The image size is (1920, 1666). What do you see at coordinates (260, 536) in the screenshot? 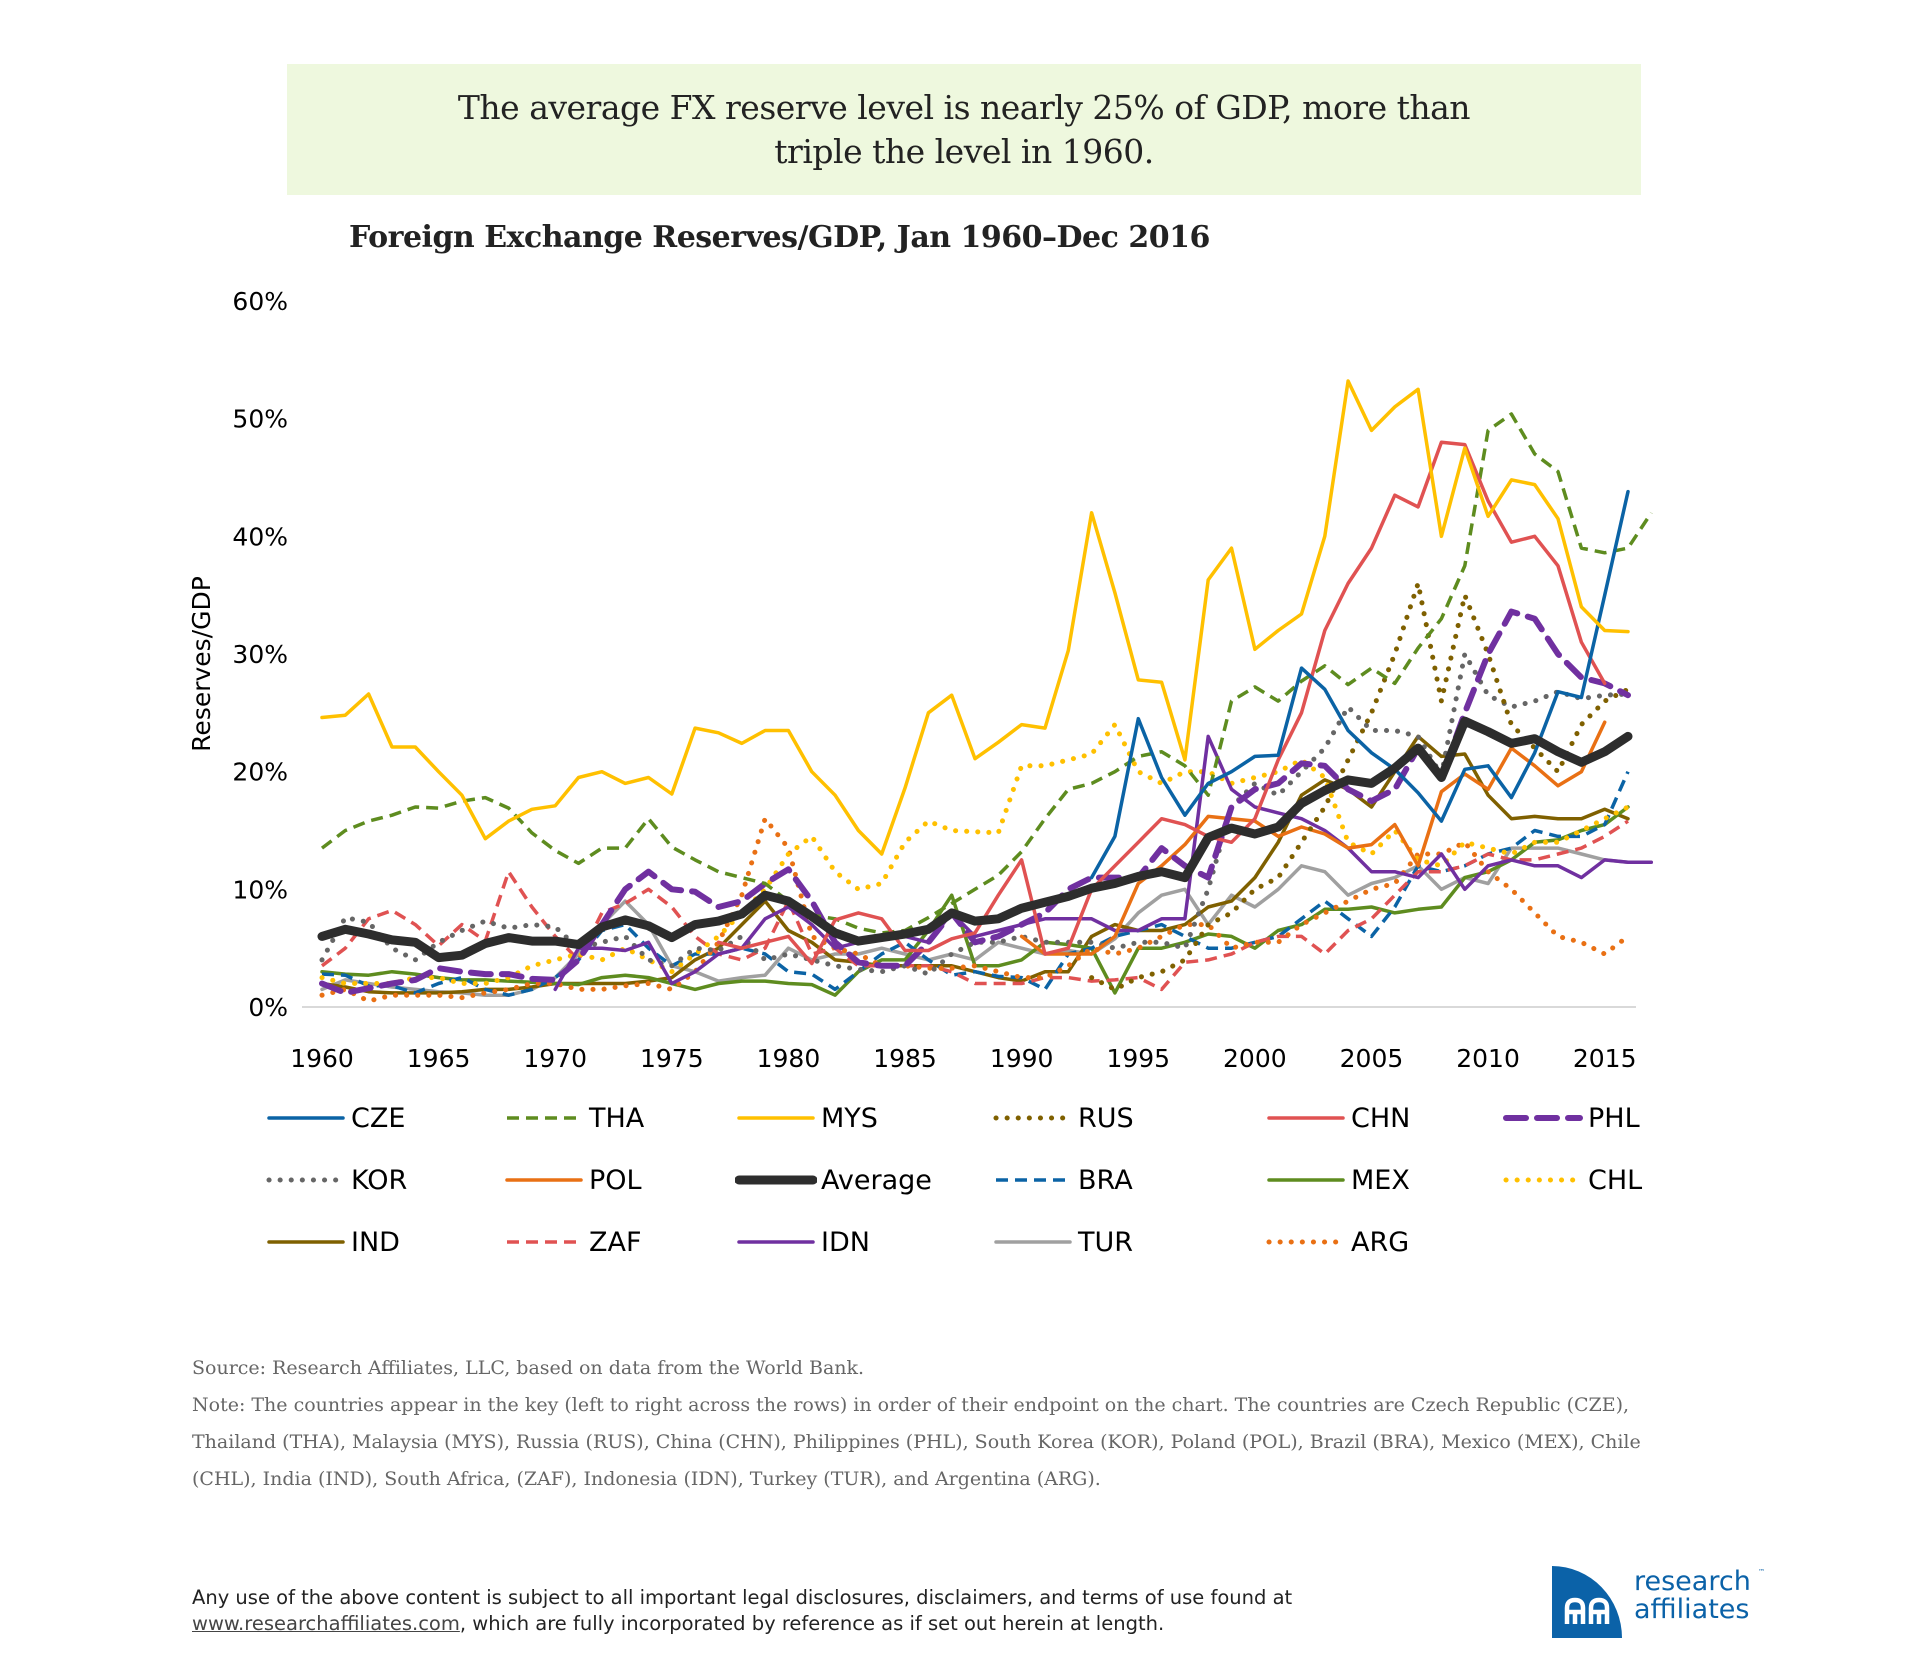
I see `y-tick-label: 40%` at bounding box center [260, 536].